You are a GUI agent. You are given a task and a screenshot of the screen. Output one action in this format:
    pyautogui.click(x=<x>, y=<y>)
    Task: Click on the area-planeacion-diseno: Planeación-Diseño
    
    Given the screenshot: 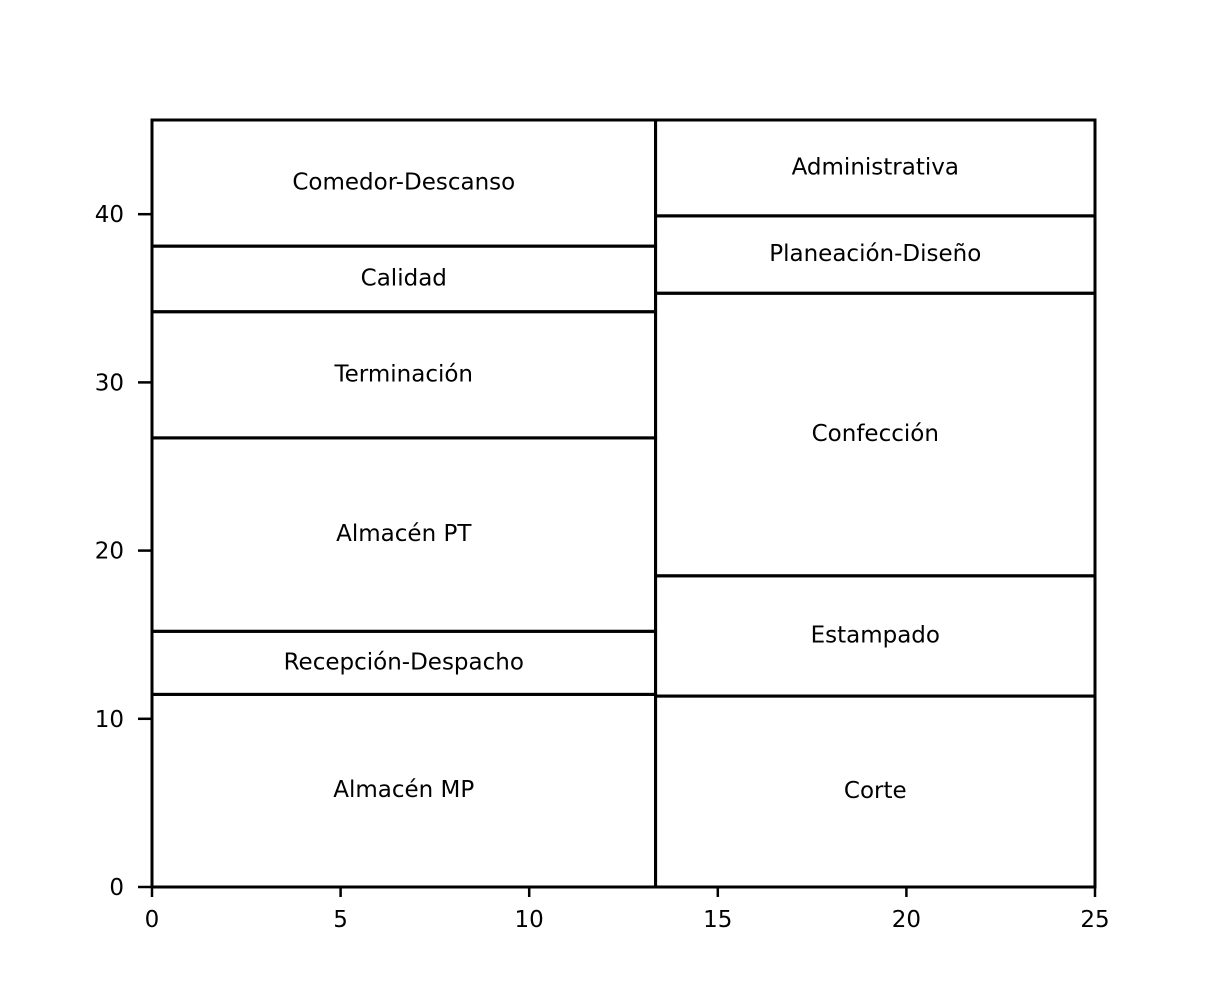 What is the action you would take?
    pyautogui.click(x=875, y=254)
    